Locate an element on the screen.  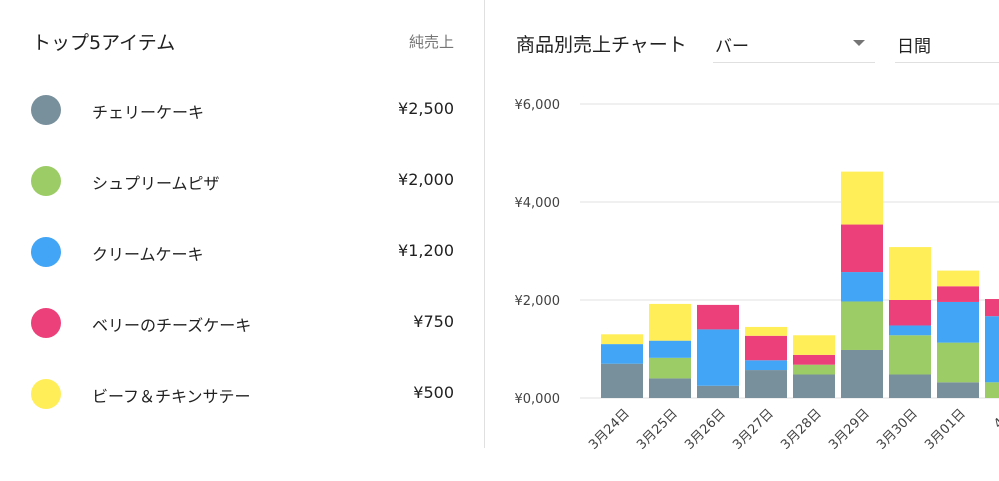
x-tick-label: 4月 is located at coordinates (995, 419).